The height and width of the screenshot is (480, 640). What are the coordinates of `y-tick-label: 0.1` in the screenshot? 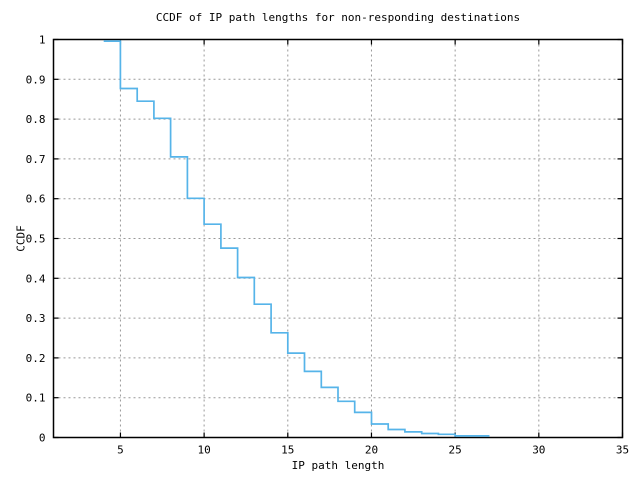 It's located at (36, 398).